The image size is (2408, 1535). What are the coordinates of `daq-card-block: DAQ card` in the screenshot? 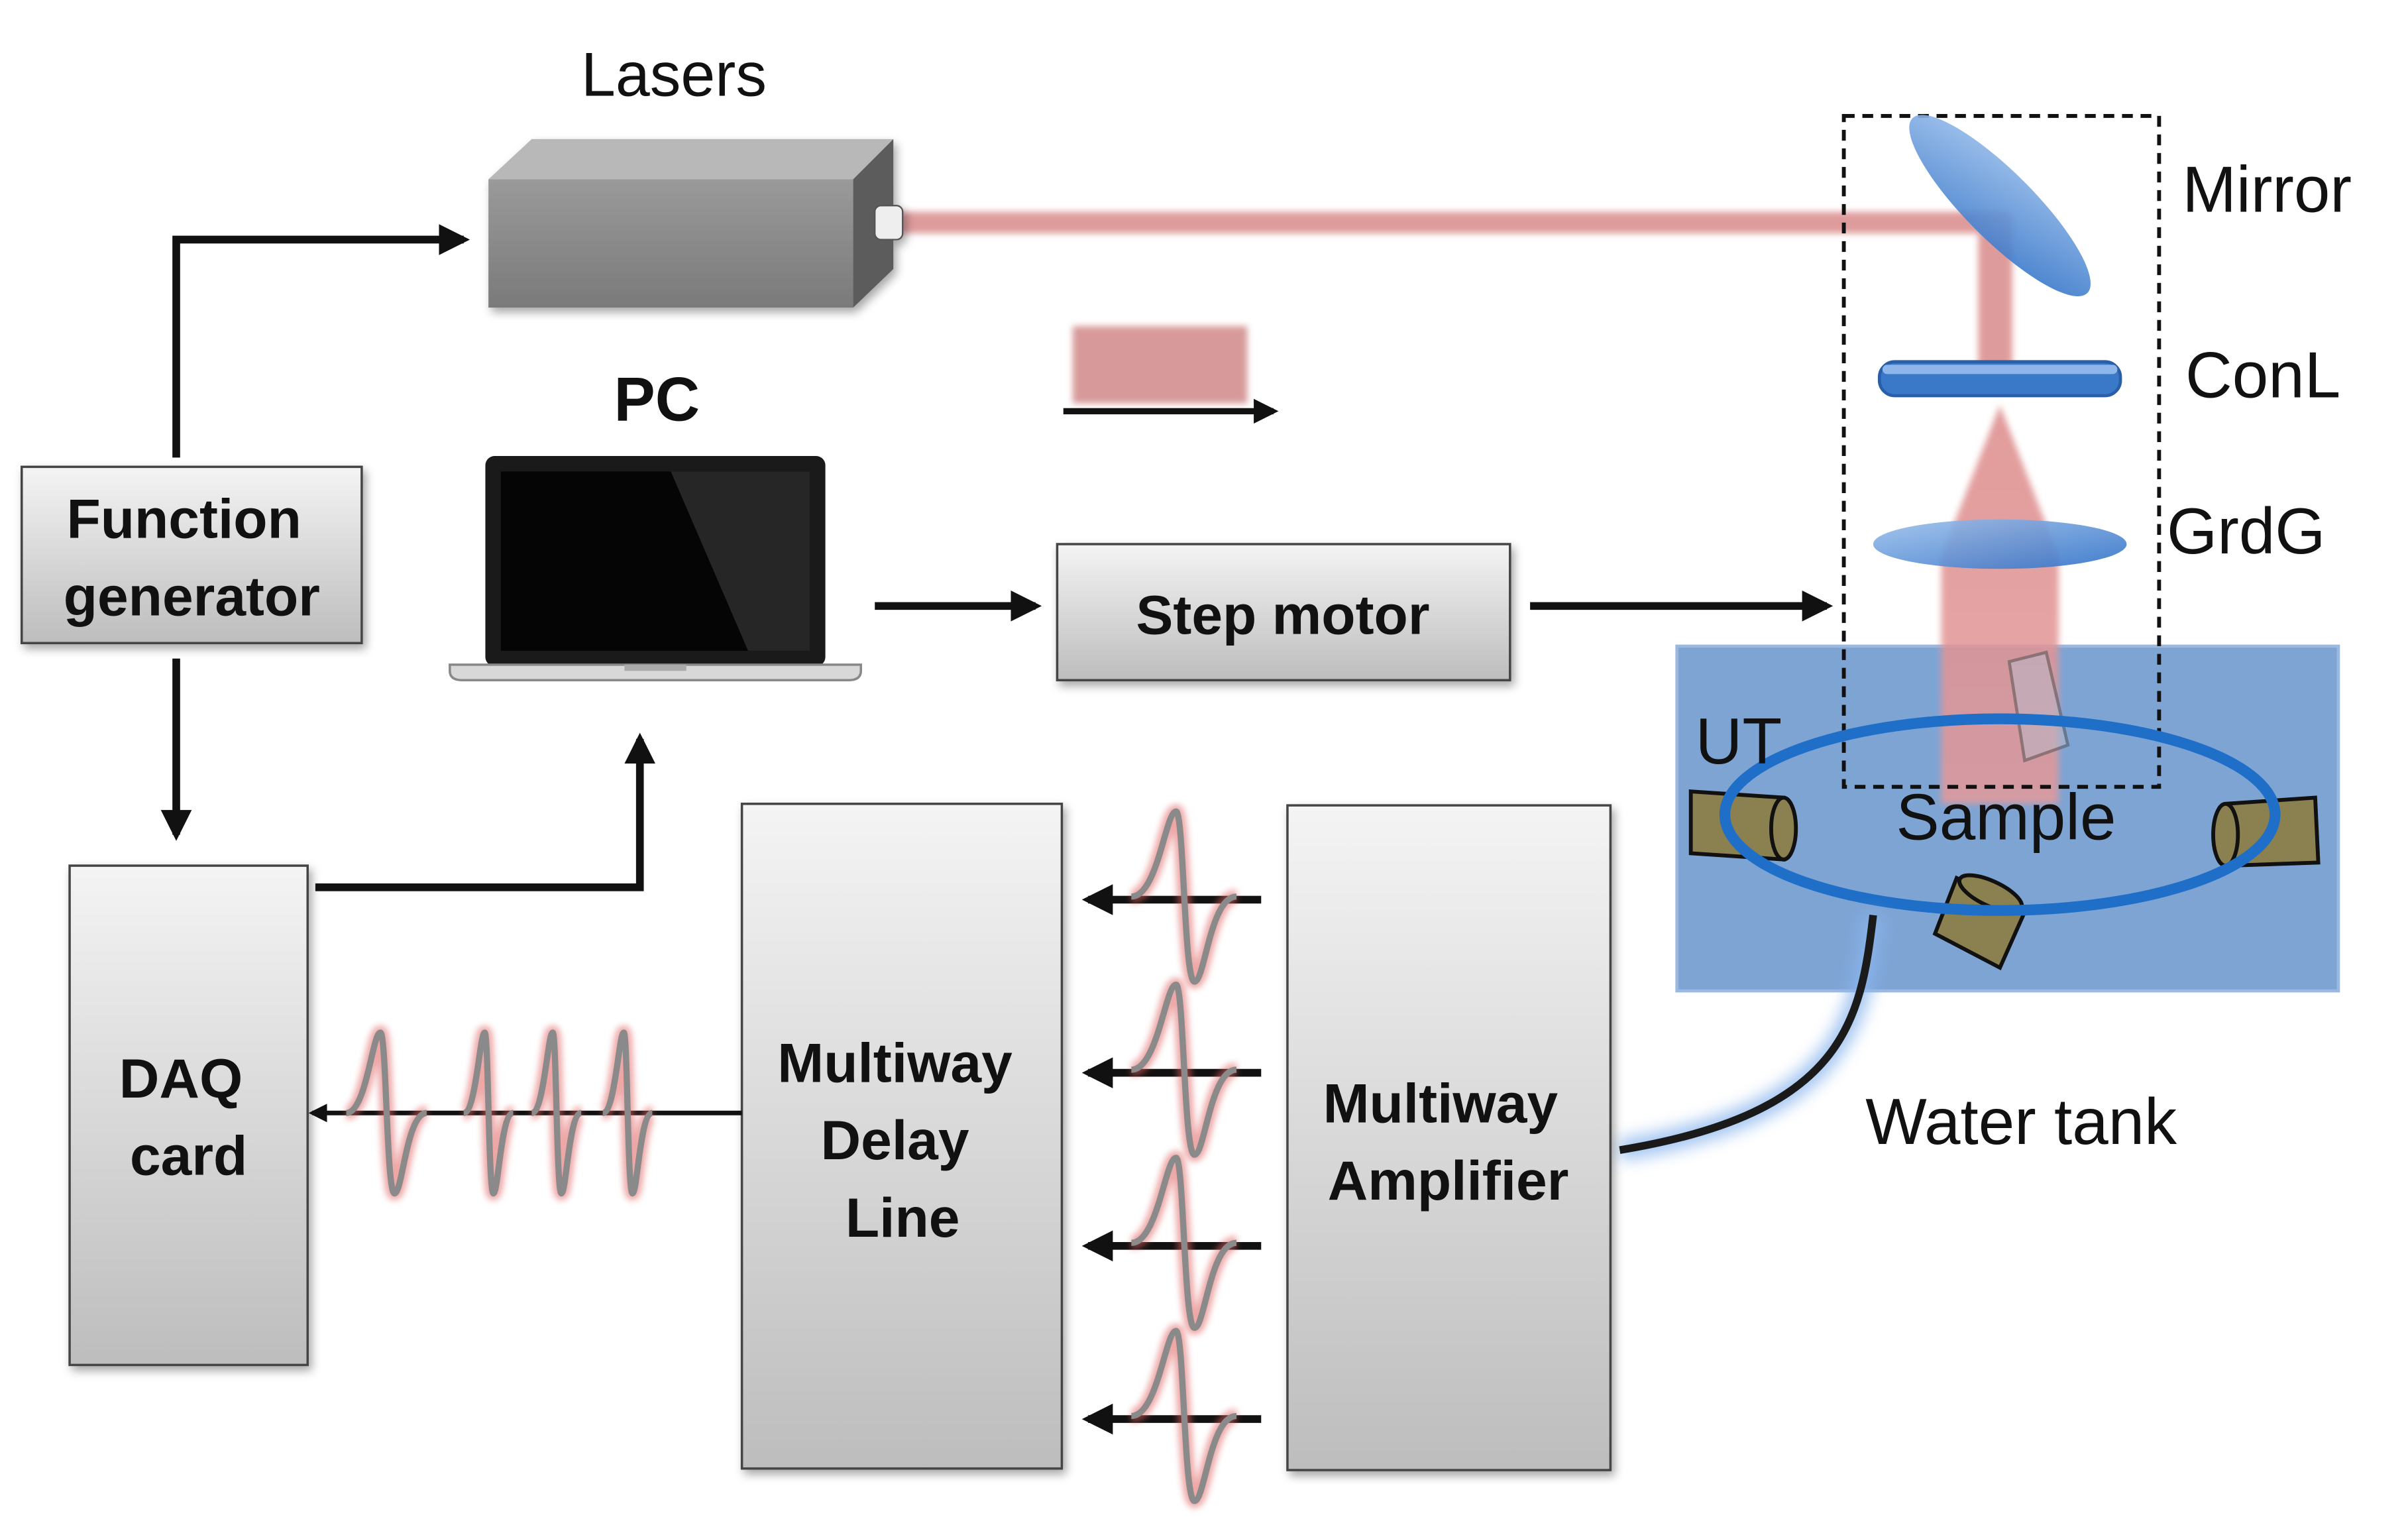 It's located at (188, 1115).